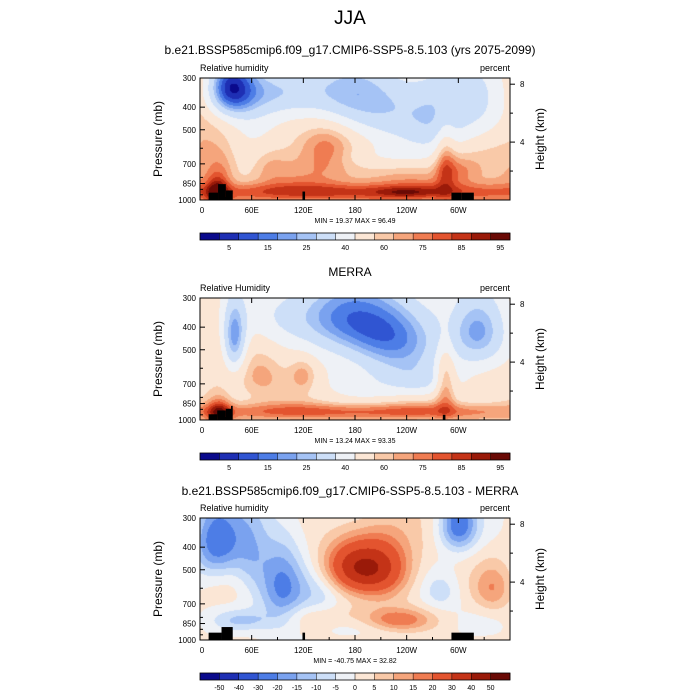 The width and height of the screenshot is (700, 700). What do you see at coordinates (202, 210) in the screenshot?
I see `x-tick-label: 0` at bounding box center [202, 210].